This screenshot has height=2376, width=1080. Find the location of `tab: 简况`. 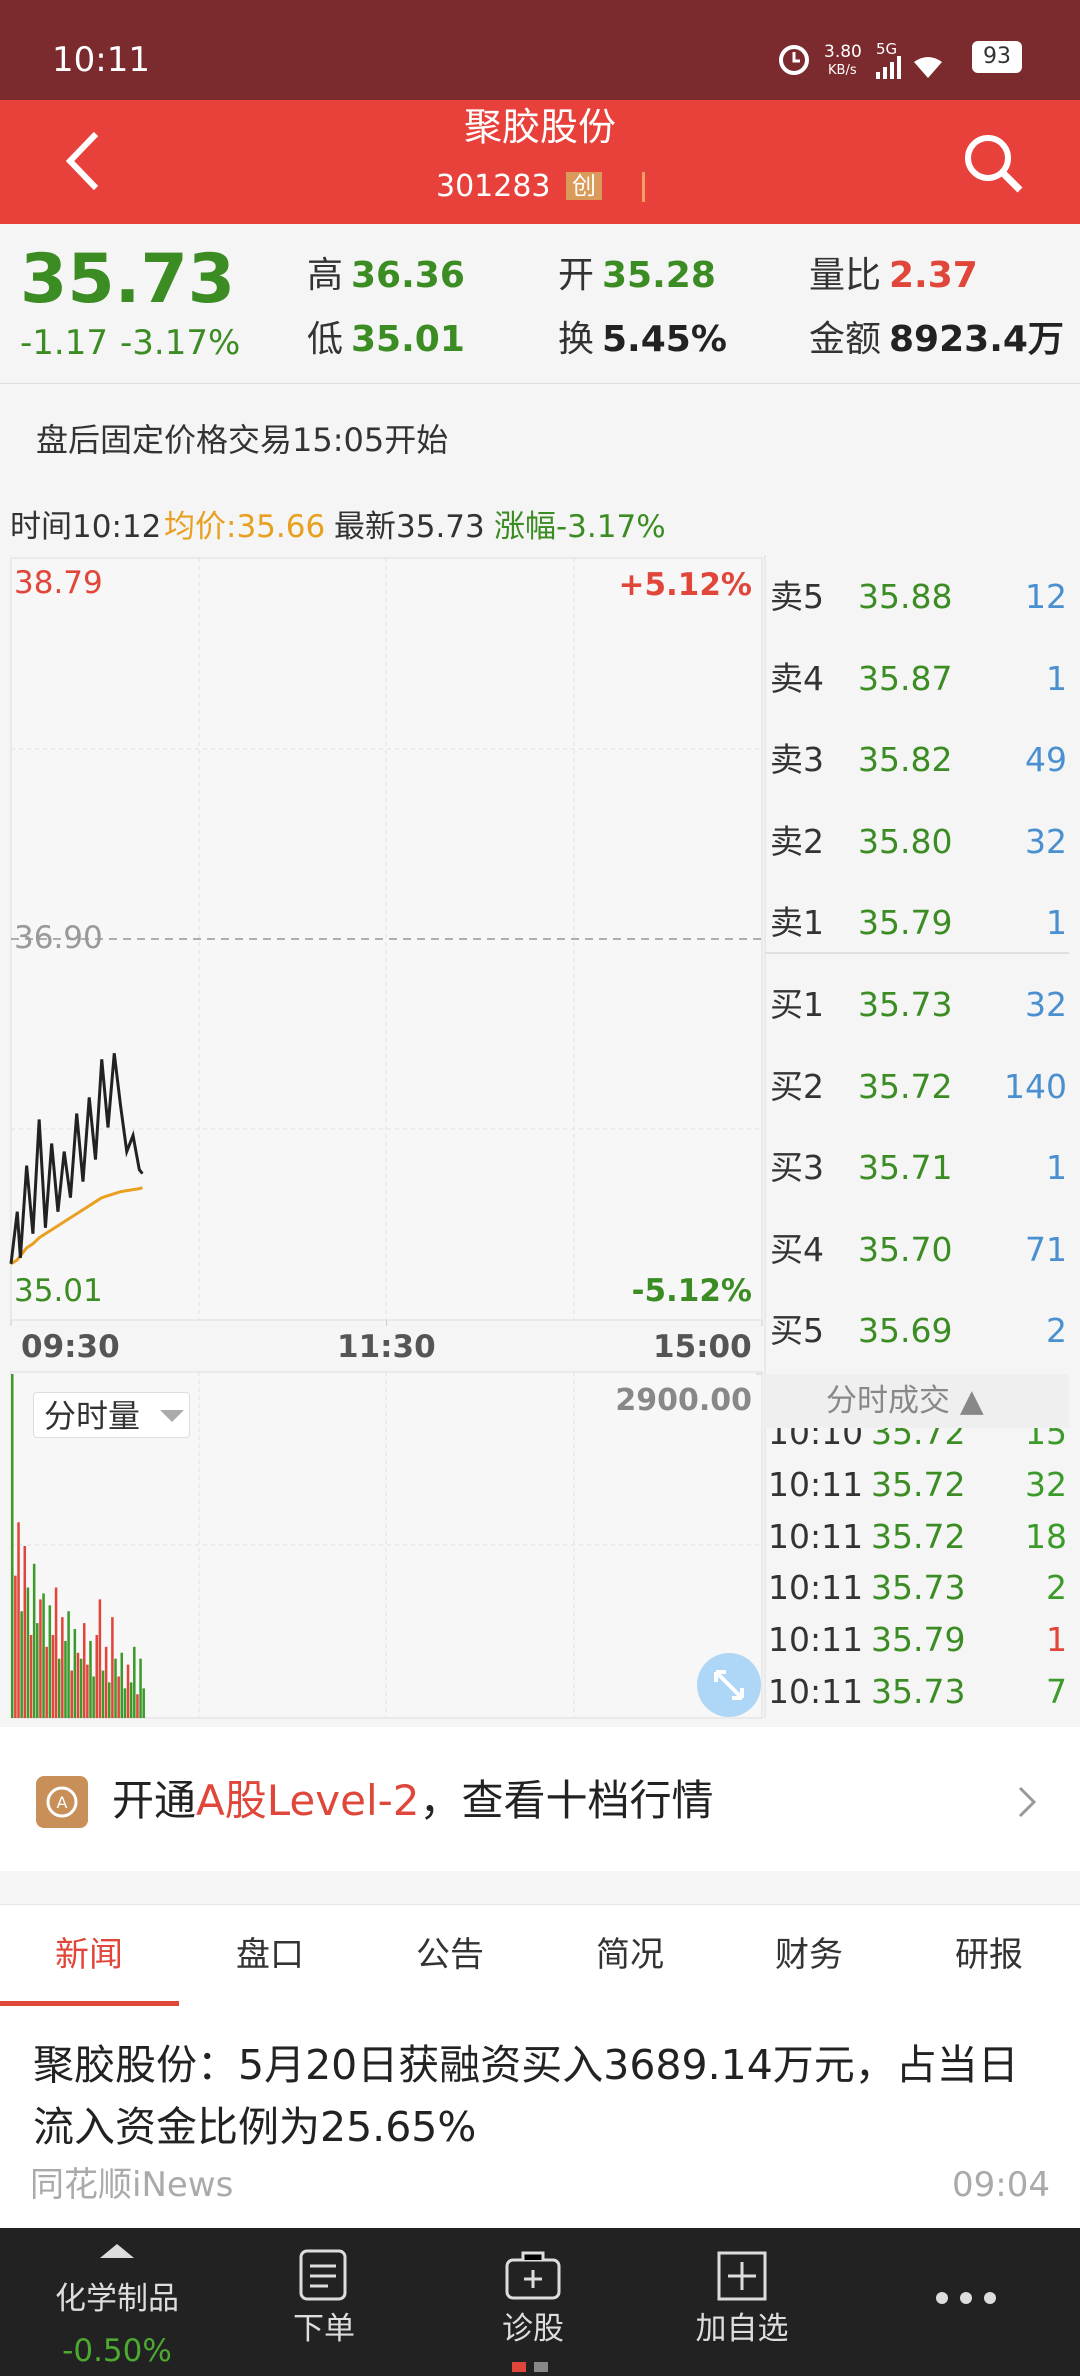

tab: 简况 is located at coordinates (630, 1955).